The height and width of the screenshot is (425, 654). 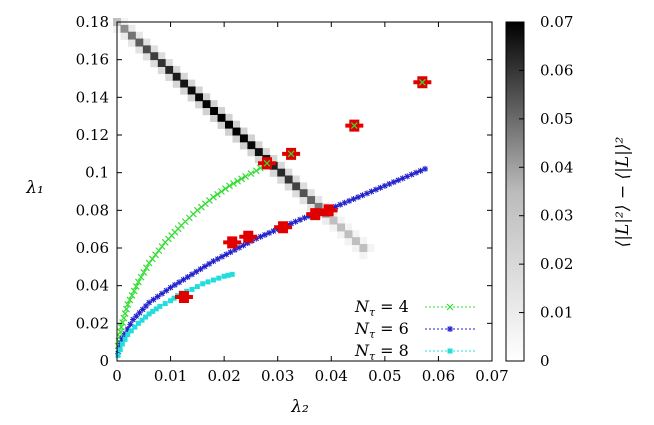 I want to click on y-tick-label: 0.18, so click(x=92, y=22).